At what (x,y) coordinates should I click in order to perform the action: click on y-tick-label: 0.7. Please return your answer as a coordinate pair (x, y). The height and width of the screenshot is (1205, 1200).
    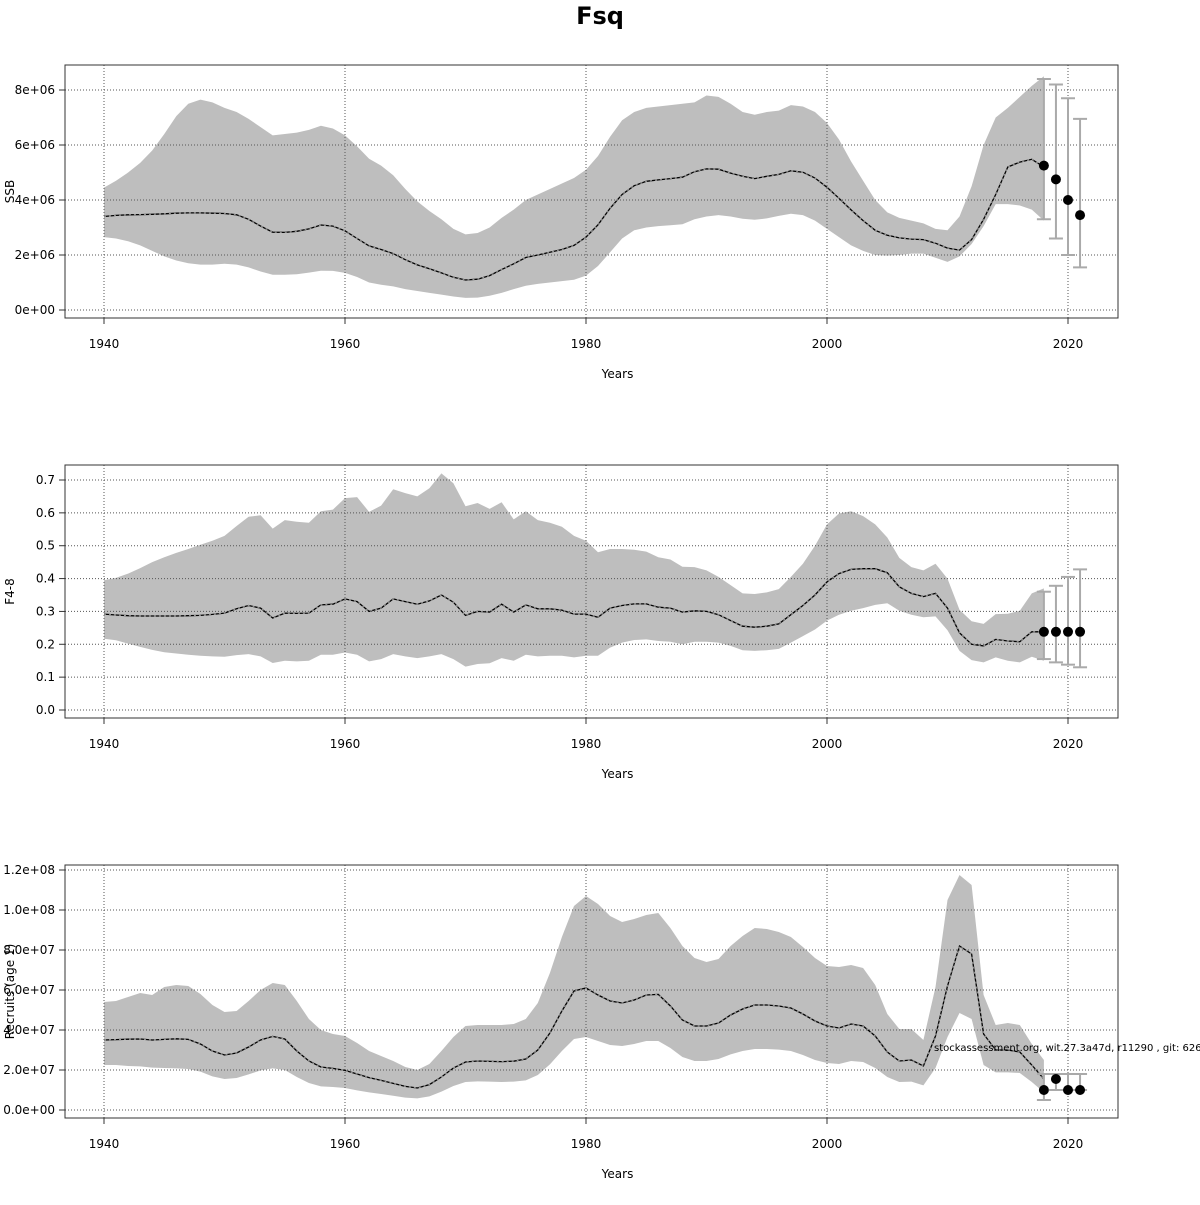
    Looking at the image, I should click on (45, 480).